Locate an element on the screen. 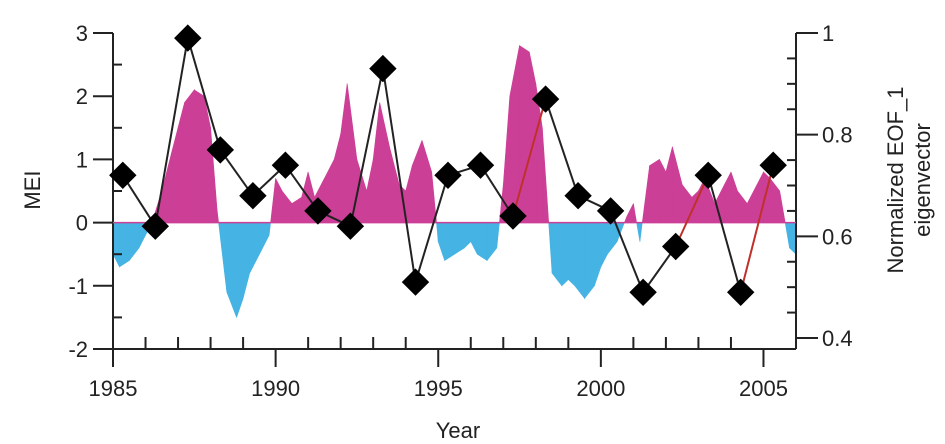 Image resolution: width=945 pixels, height=444 pixels. y-right-axis-title-line2: eigenvector is located at coordinates (922, 180).